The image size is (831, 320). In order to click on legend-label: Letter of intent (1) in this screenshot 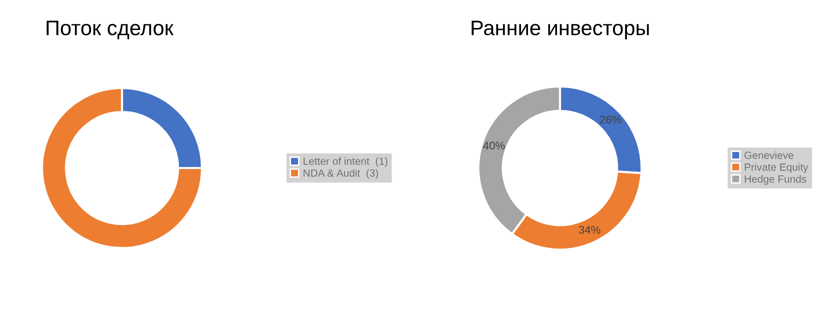, I will do `click(346, 162)`.